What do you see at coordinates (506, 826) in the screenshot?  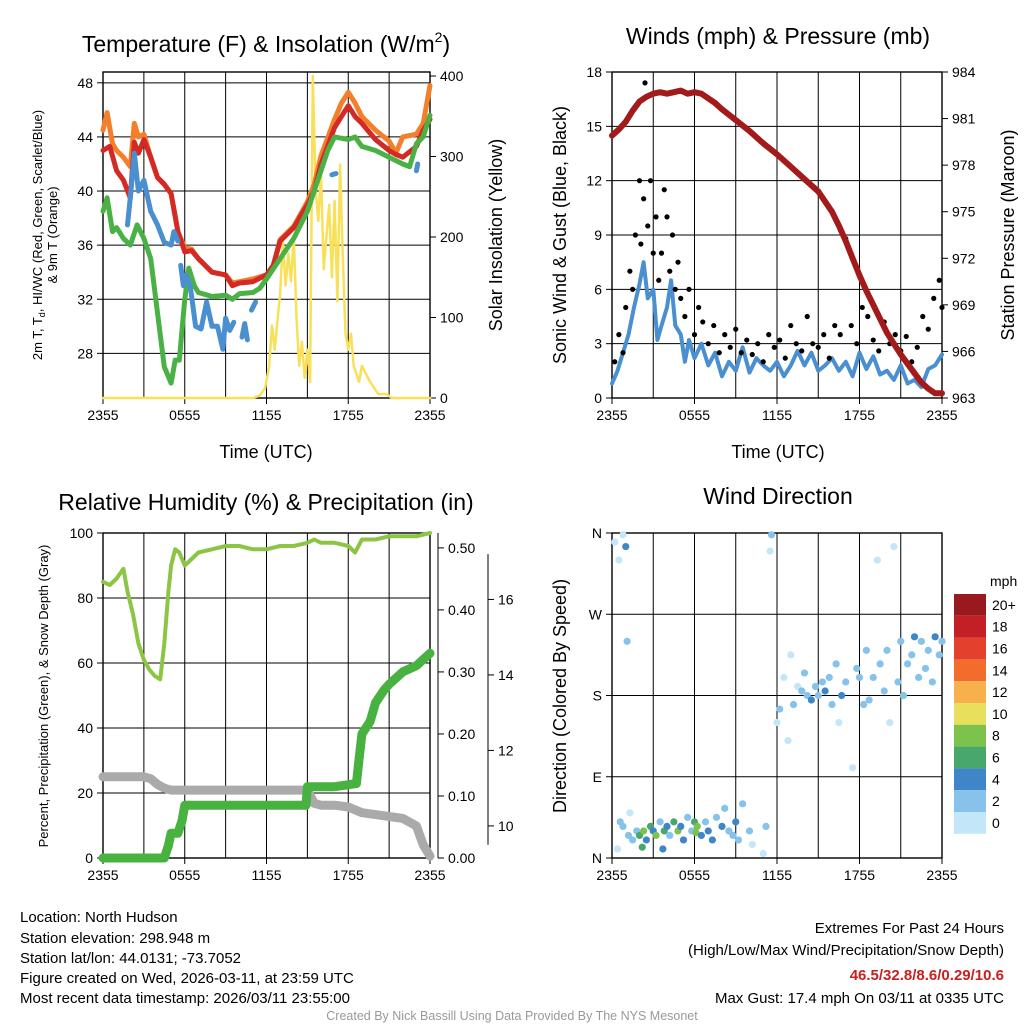 I see `y-tick-label: 10` at bounding box center [506, 826].